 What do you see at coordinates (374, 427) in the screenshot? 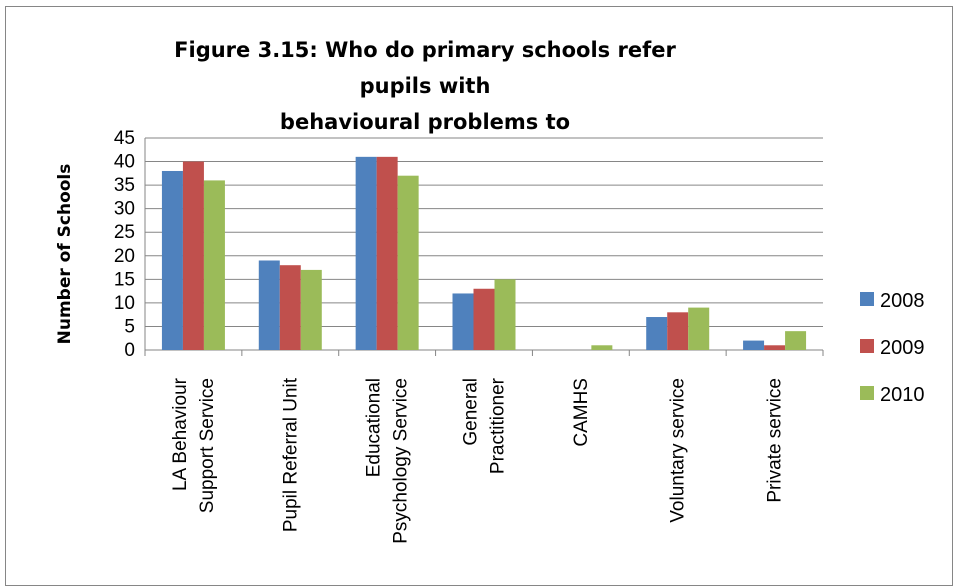
I see `category-label: Educational` at bounding box center [374, 427].